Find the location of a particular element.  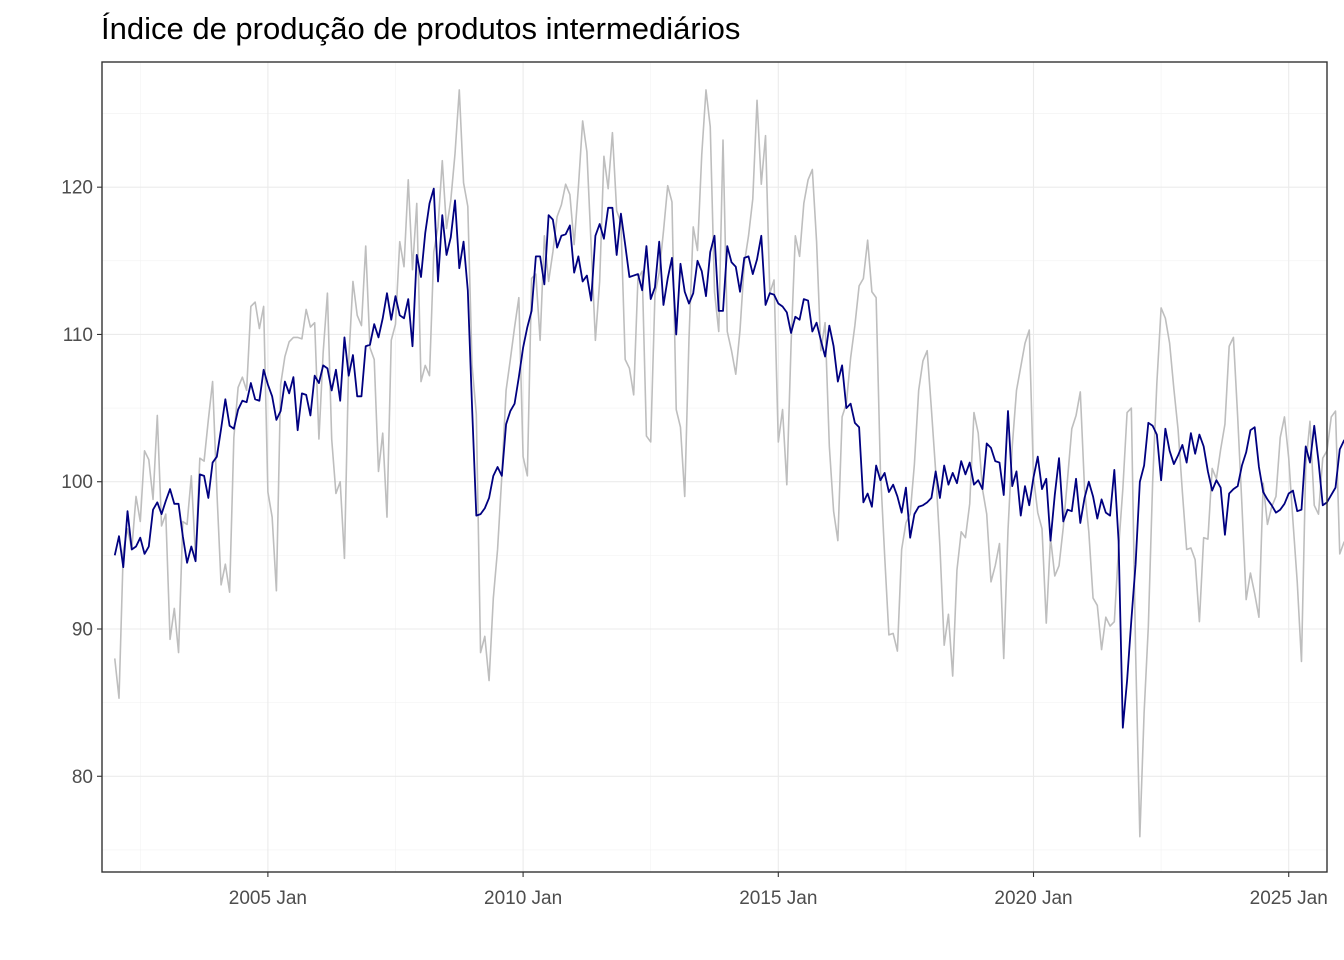

y-tick-label: 80 is located at coordinates (82, 777).